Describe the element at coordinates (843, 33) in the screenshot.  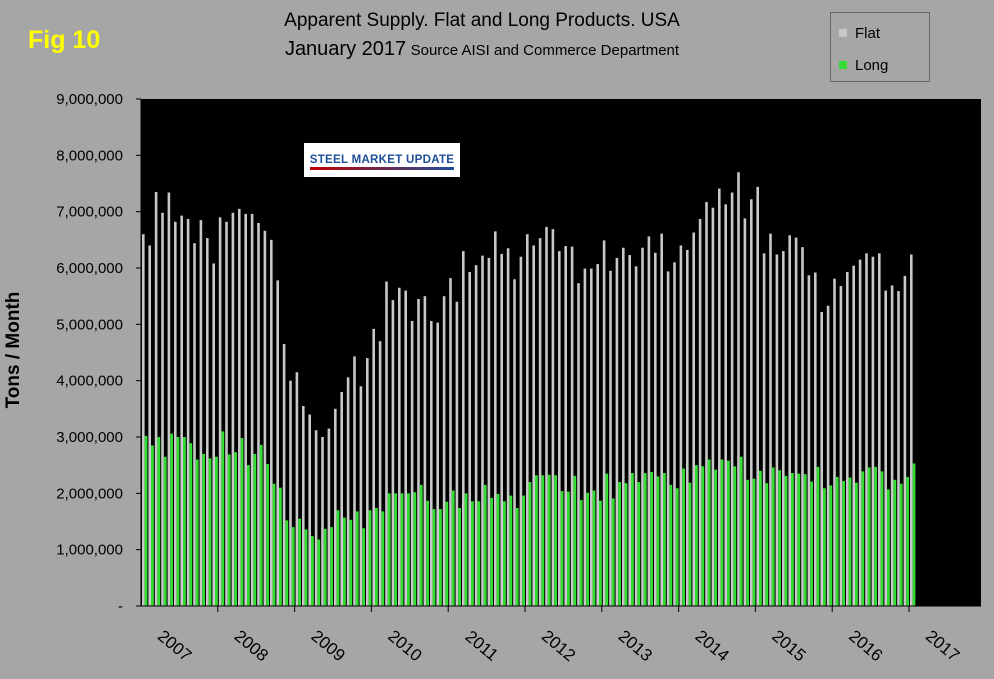
I see `legend-swatch-flat` at that location.